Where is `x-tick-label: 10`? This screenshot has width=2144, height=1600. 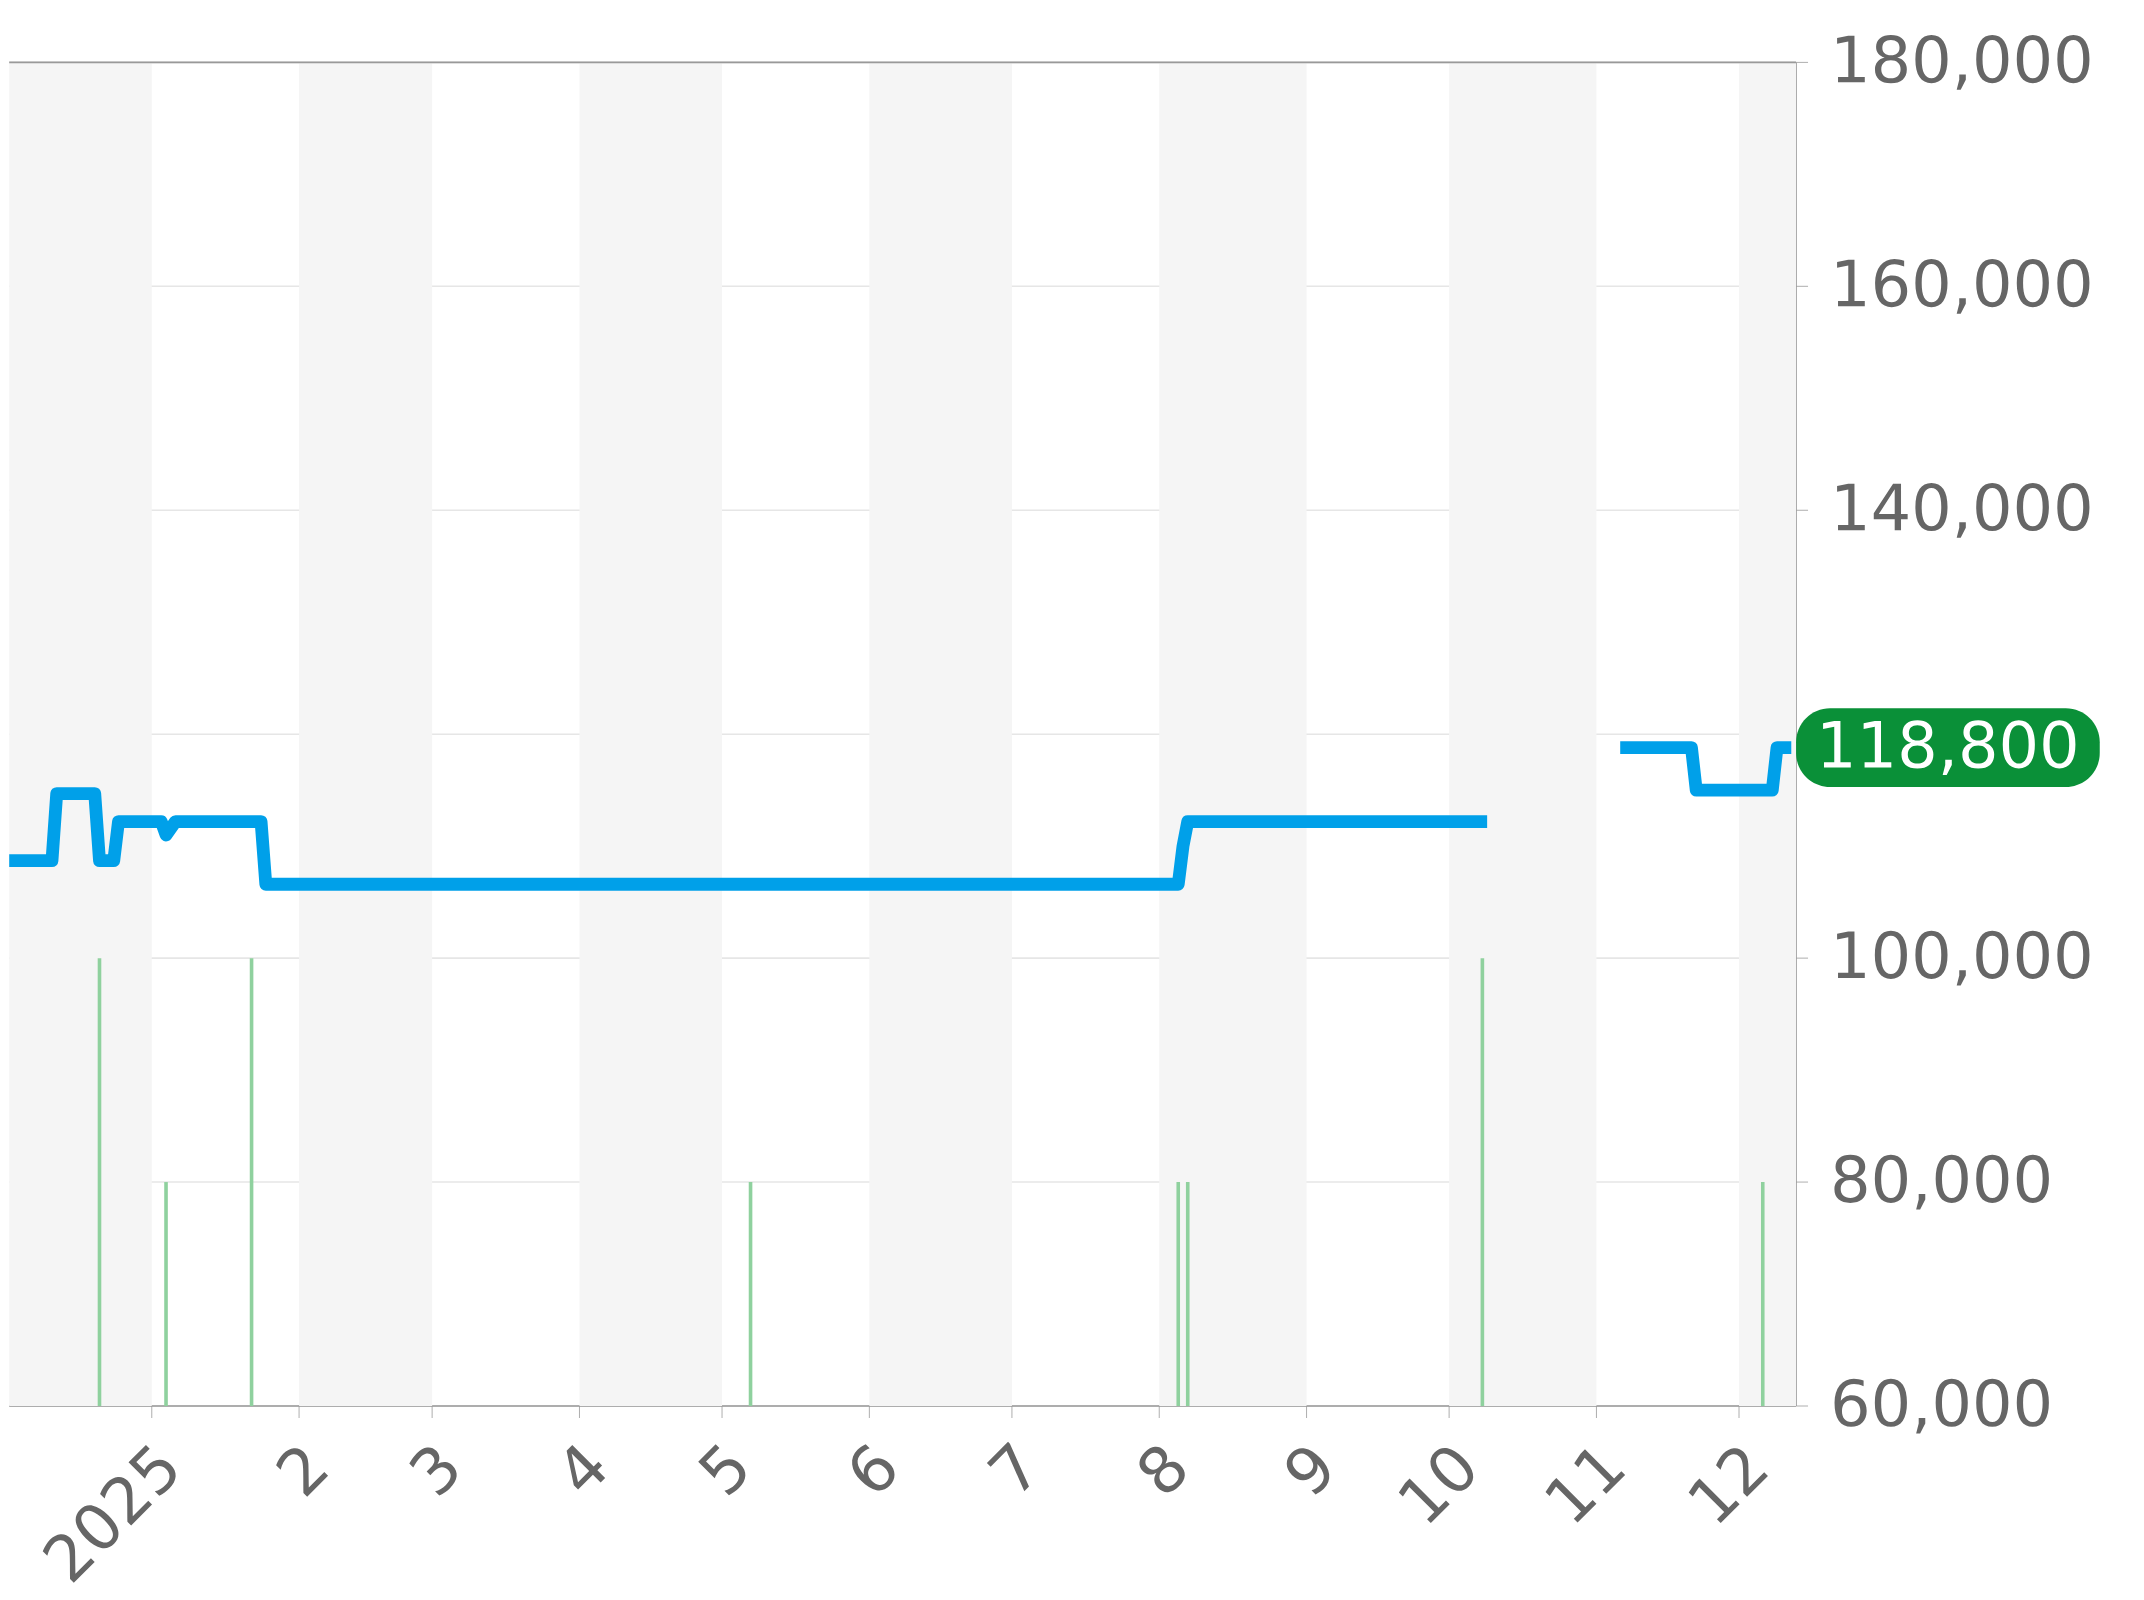
x-tick-label: 10 is located at coordinates (1436, 1485).